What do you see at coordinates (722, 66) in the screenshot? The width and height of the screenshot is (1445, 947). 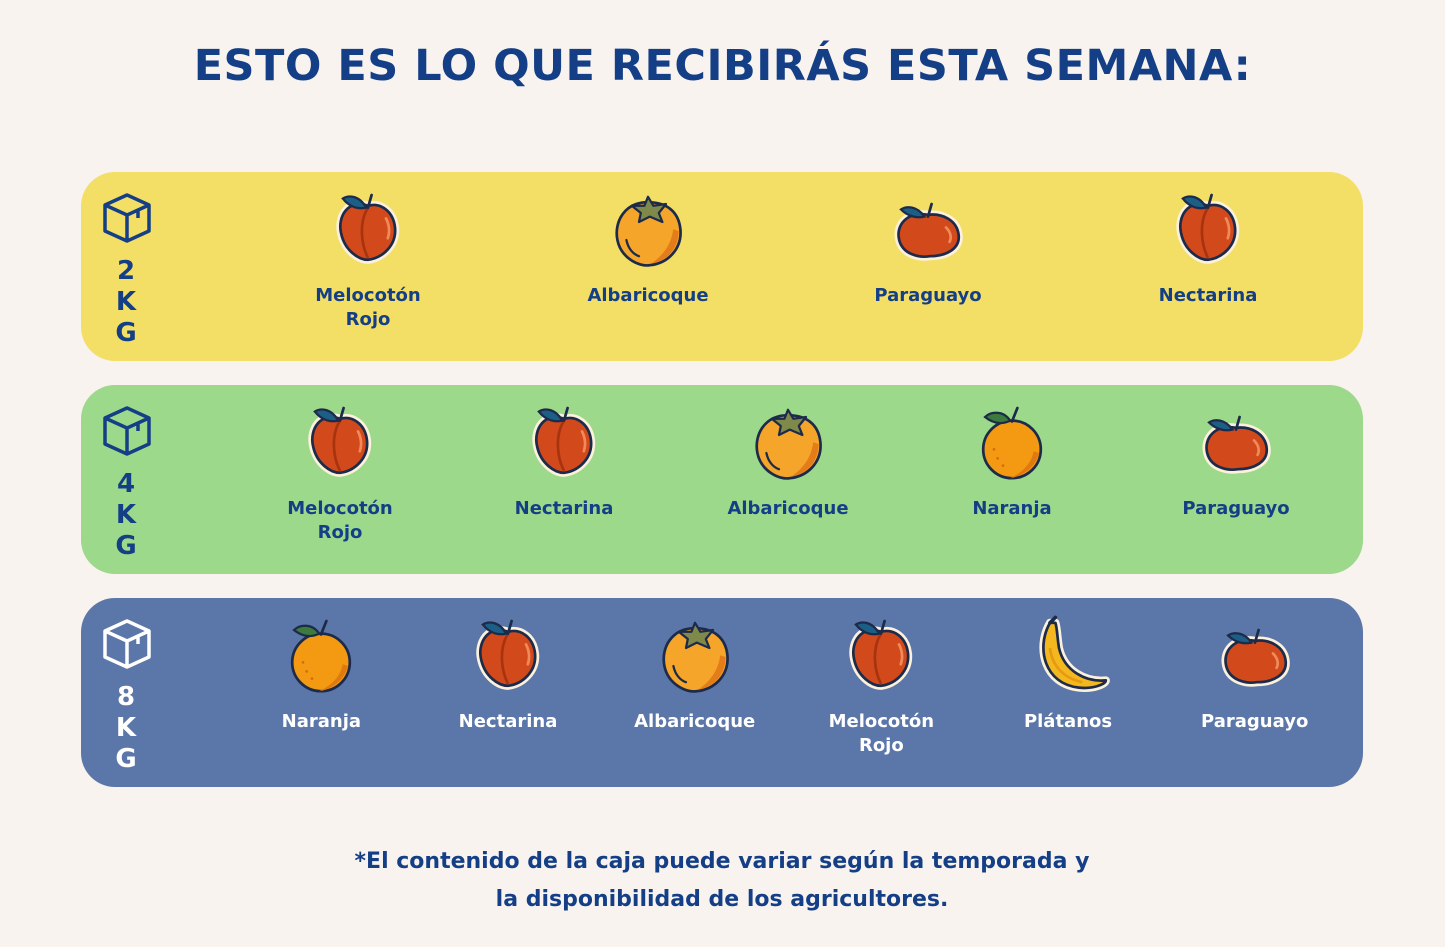 I see `title: ESTO ES LO QUE RECIBIRÁS ESTA SEMANA:` at bounding box center [722, 66].